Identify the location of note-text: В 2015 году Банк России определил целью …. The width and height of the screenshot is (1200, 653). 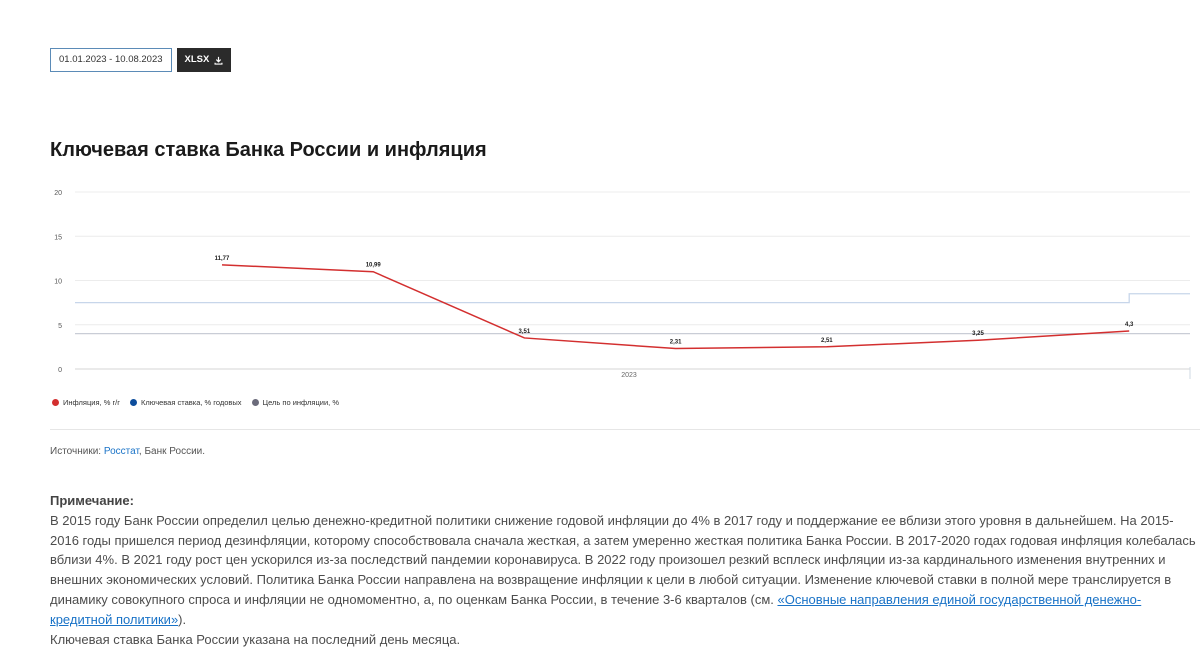
(623, 559).